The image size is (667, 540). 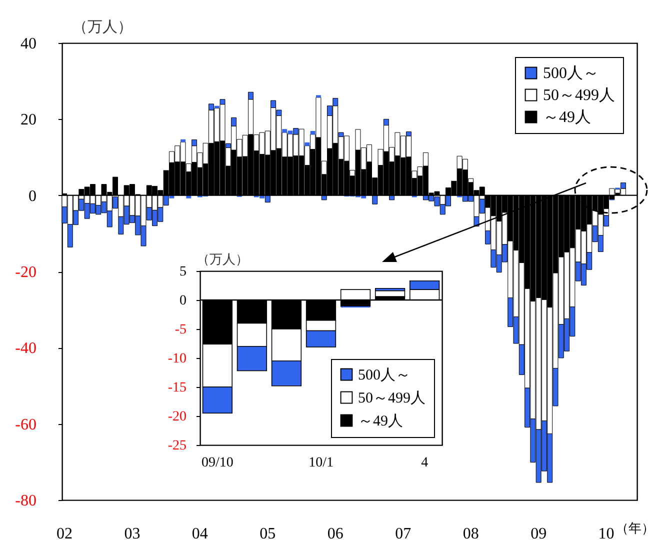 What do you see at coordinates (132, 533) in the screenshot?
I see `x-tick-label: 03` at bounding box center [132, 533].